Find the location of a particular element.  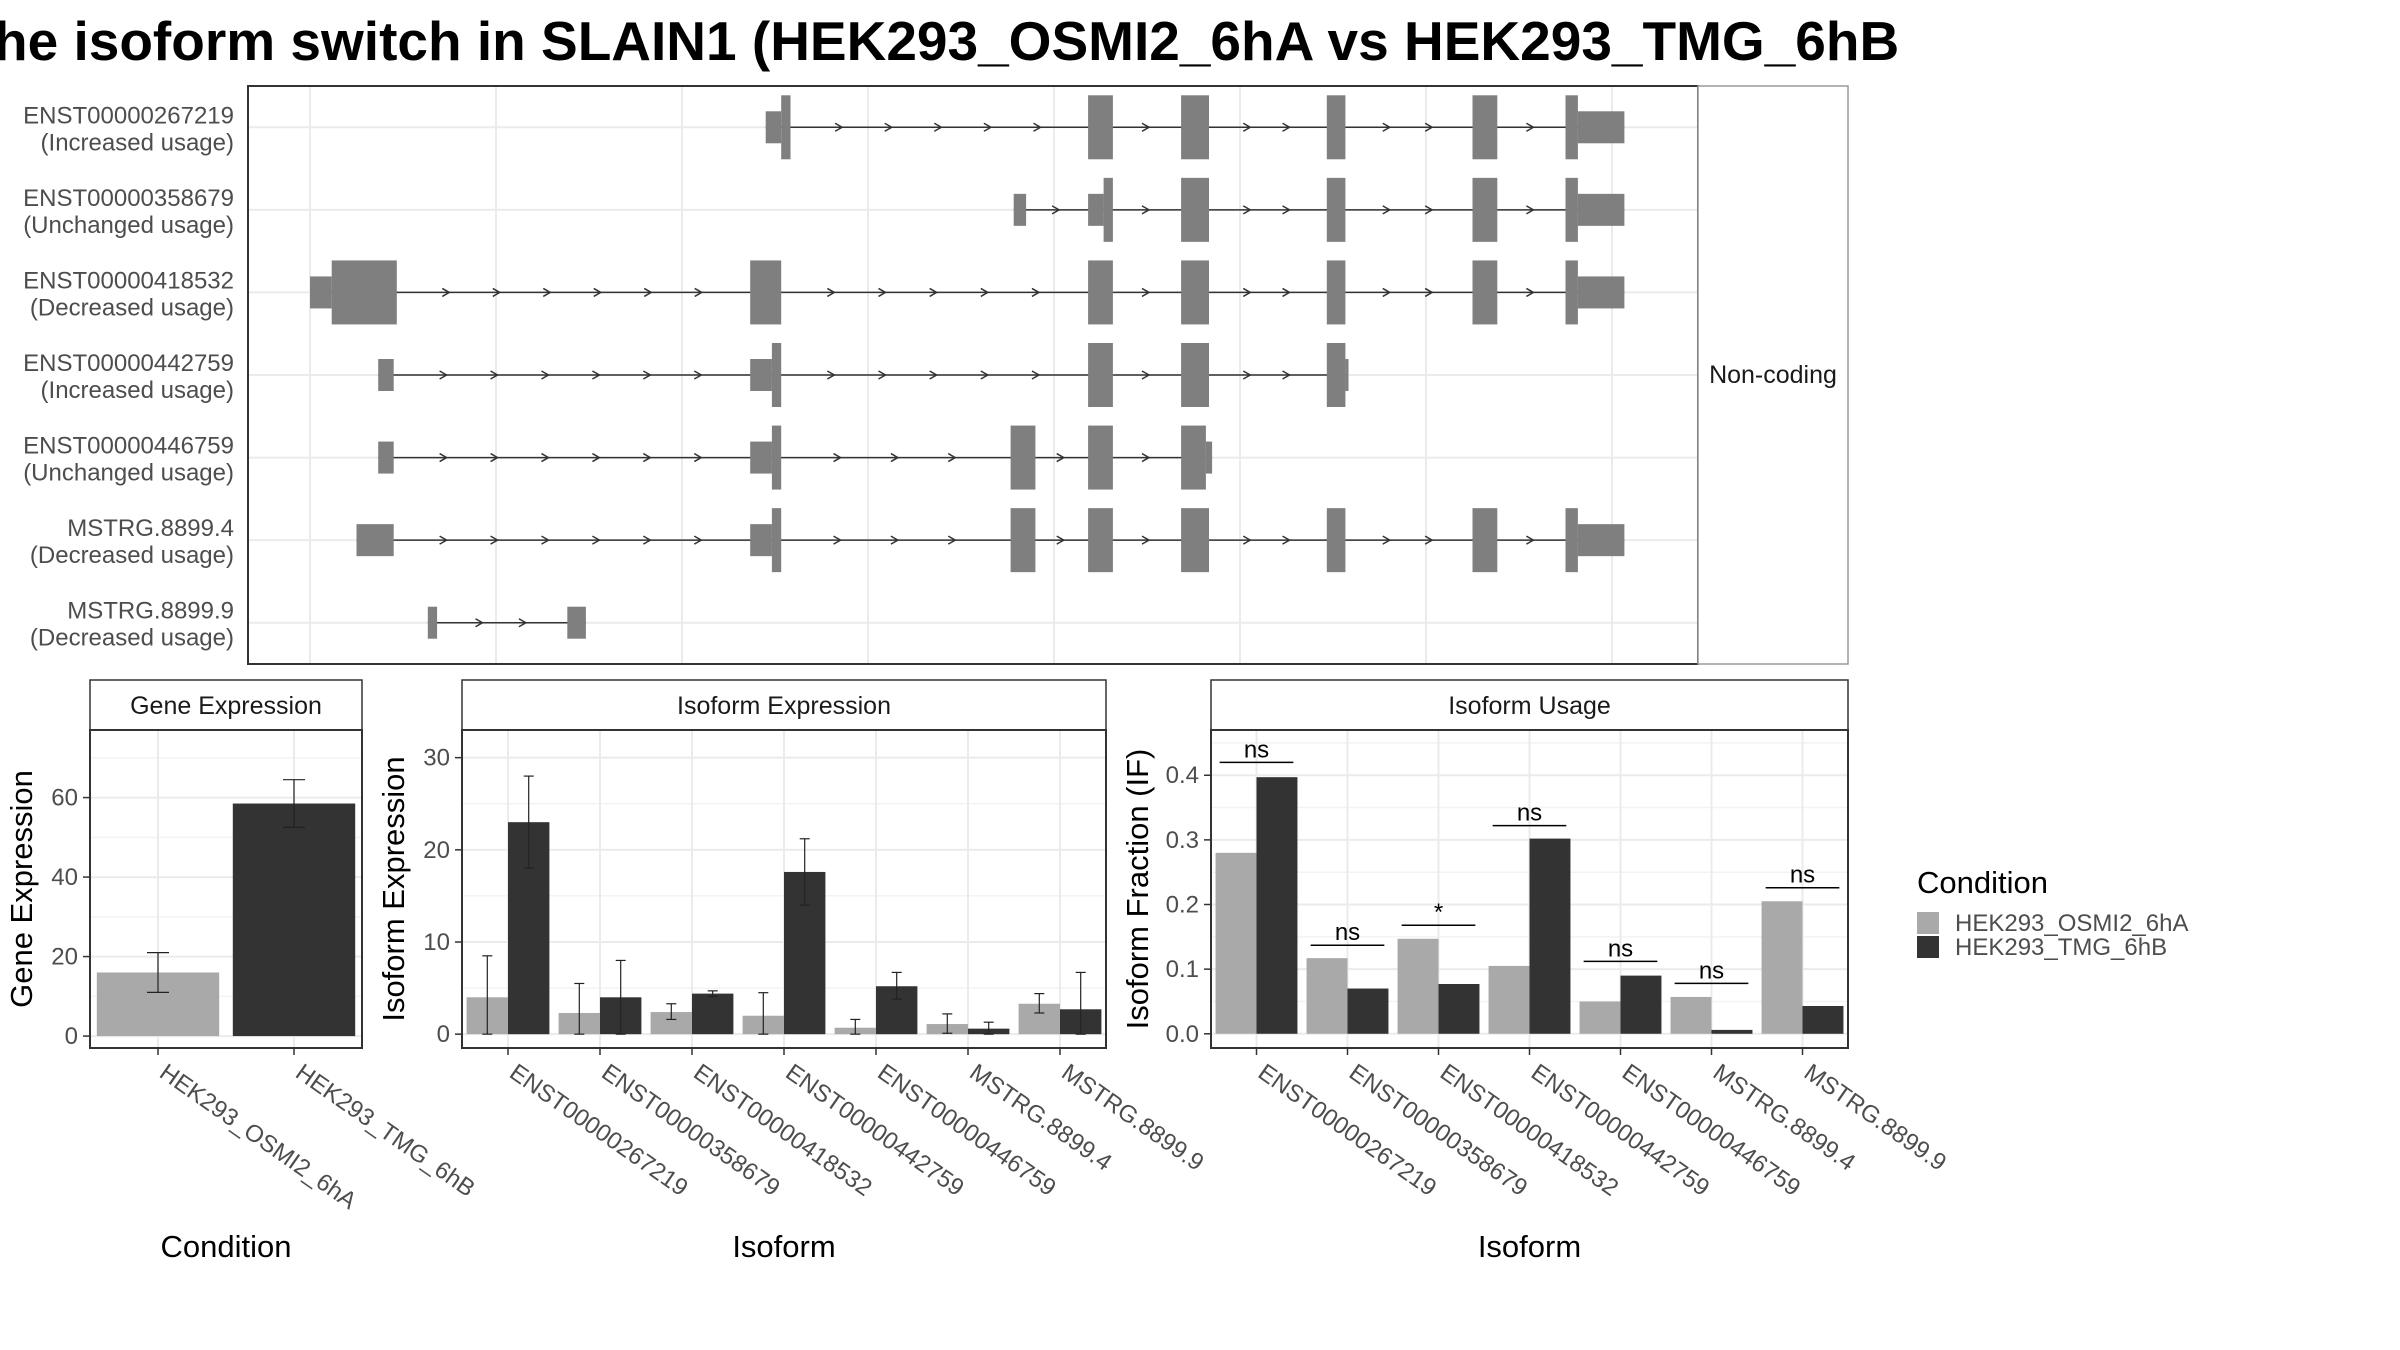

transcript-label: MSTRG.8899.4 is located at coordinates (150, 528).